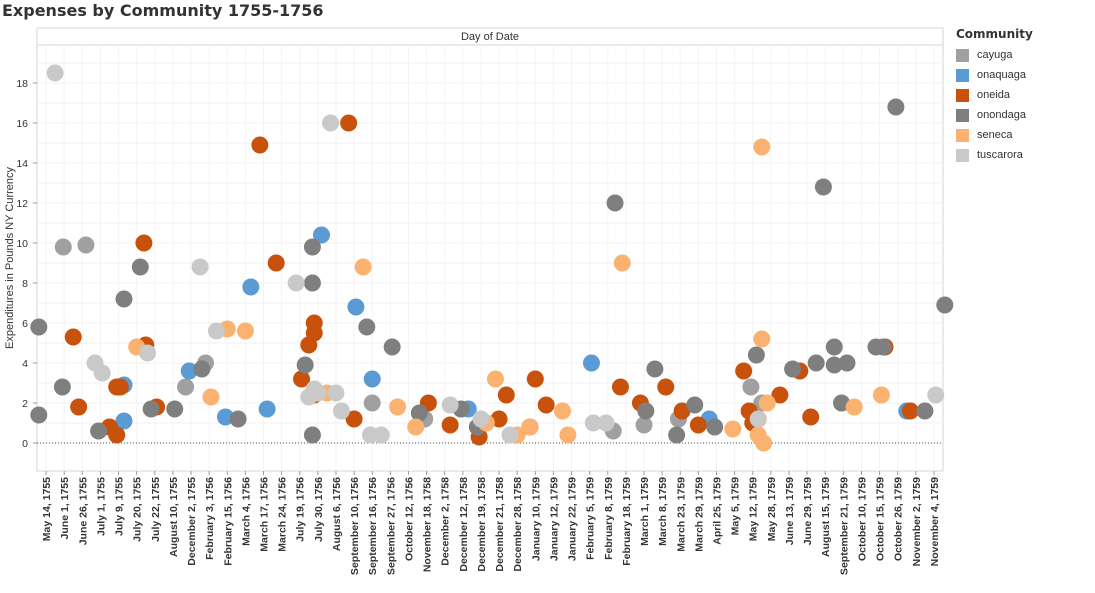 The height and width of the screenshot is (593, 1095). Describe the element at coordinates (962, 135) in the screenshot. I see `legend-swatch-seneca` at that location.